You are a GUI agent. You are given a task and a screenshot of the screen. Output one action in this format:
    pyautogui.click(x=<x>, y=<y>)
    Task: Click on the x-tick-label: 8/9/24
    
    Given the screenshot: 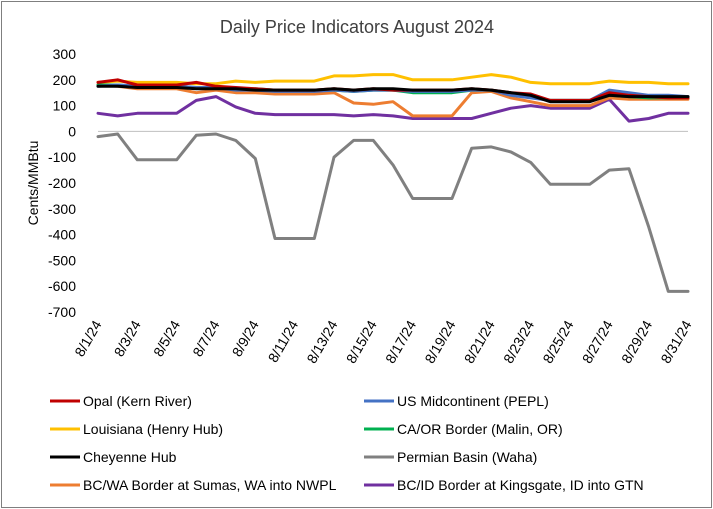 What is the action you would take?
    pyautogui.click(x=245, y=338)
    